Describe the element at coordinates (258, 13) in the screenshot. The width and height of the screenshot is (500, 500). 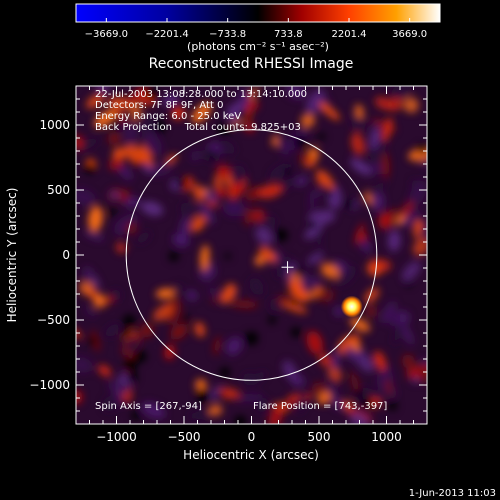
I see `colorbar-gradient` at that location.